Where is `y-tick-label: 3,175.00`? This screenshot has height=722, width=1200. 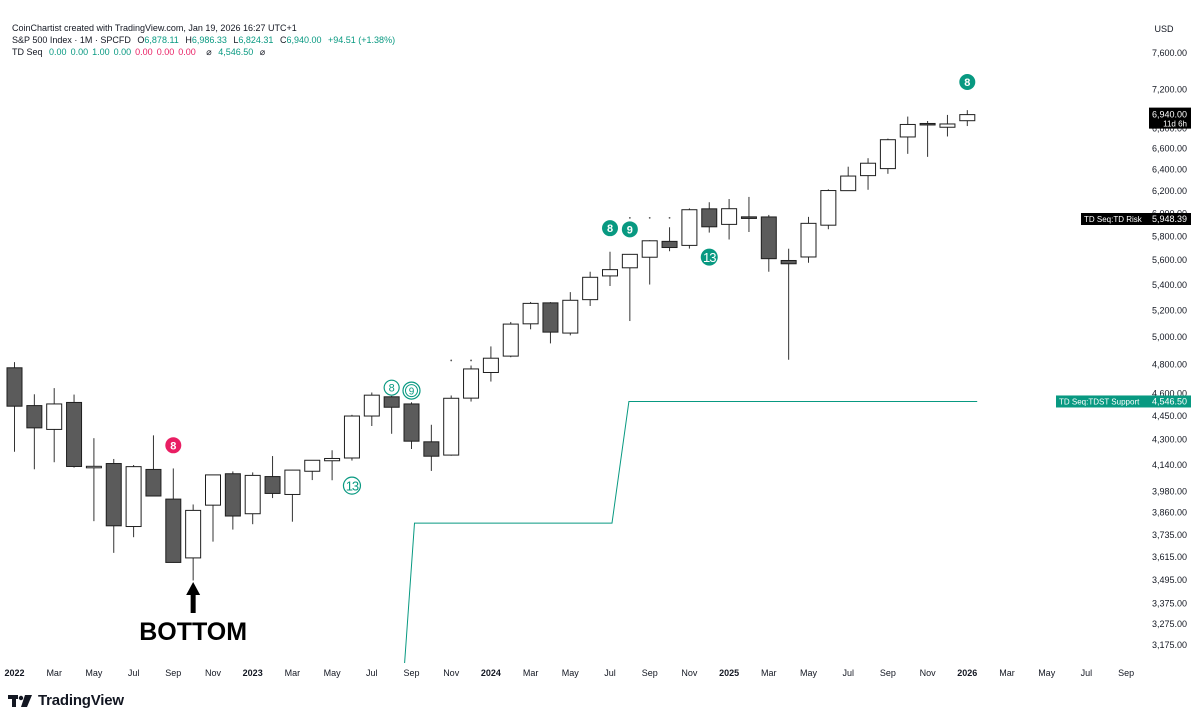 y-tick-label: 3,175.00 is located at coordinates (1169, 645).